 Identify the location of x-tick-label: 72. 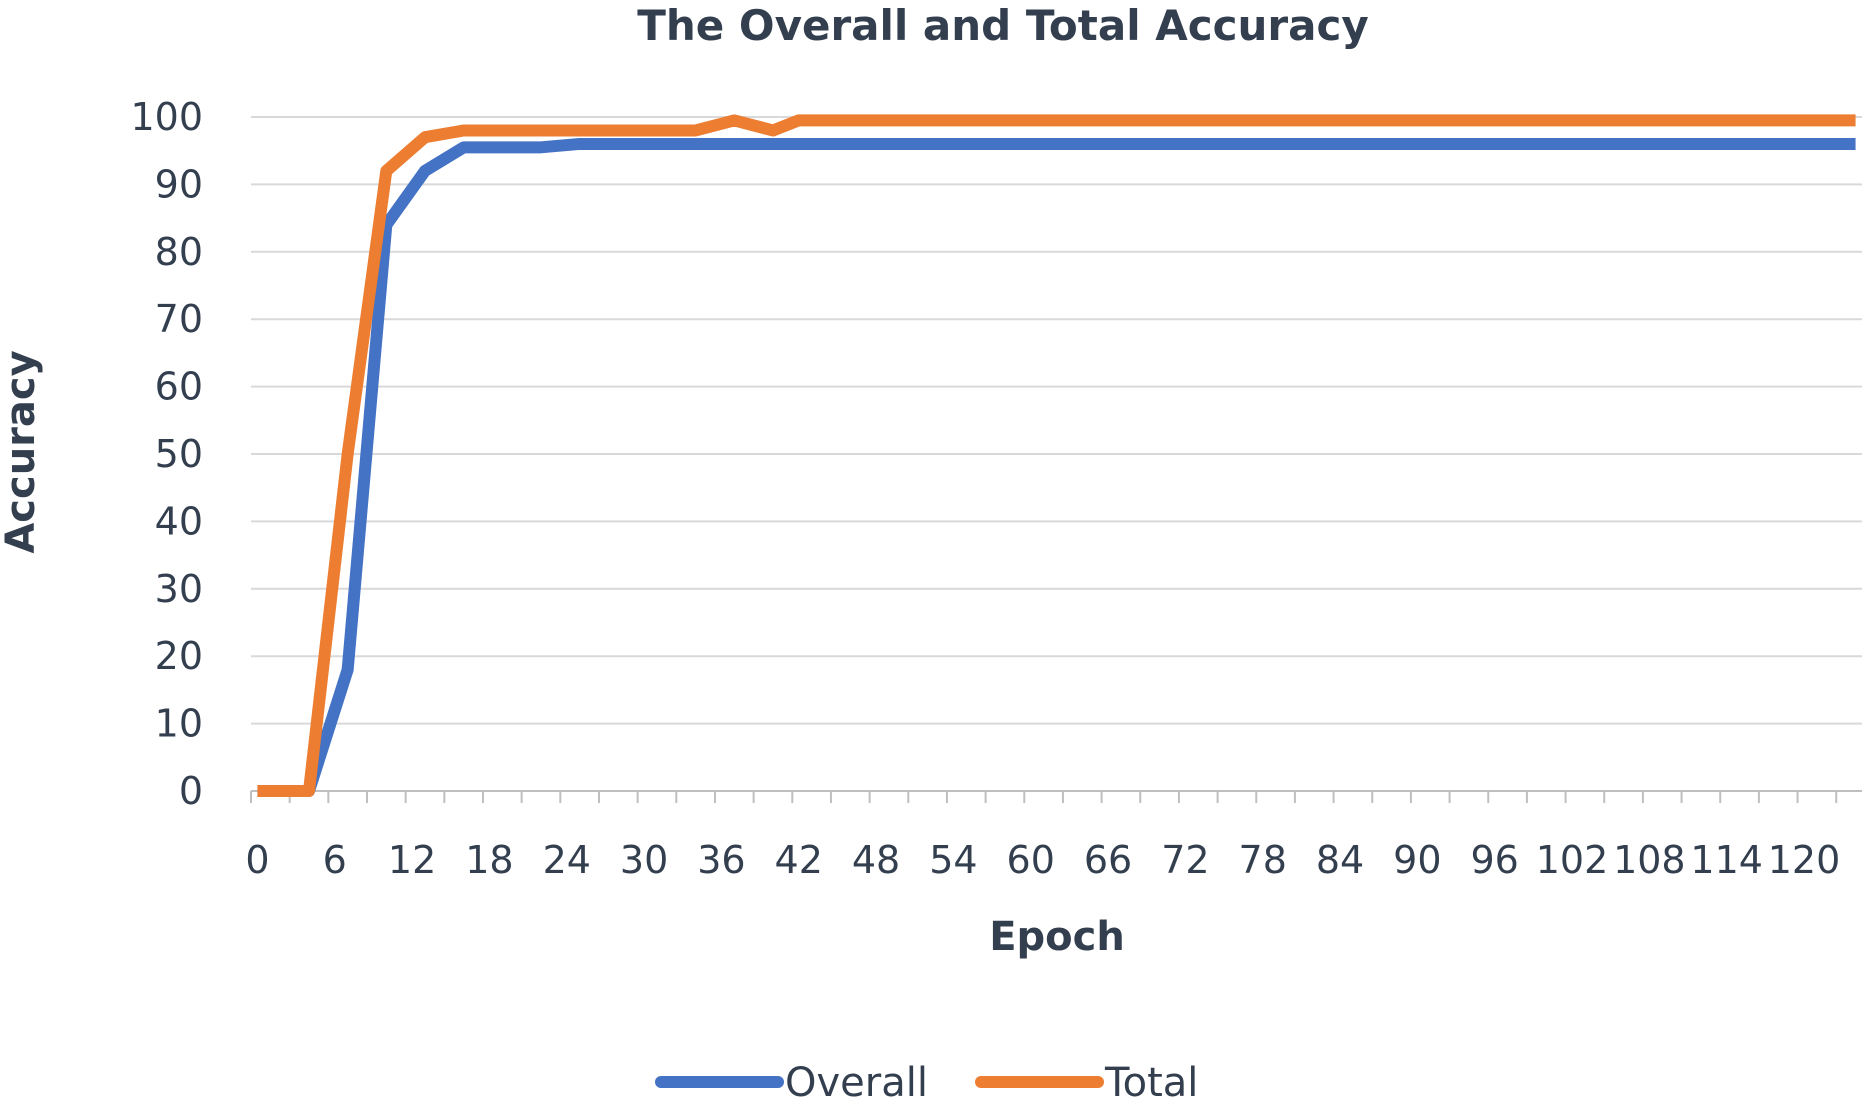
(1185, 860).